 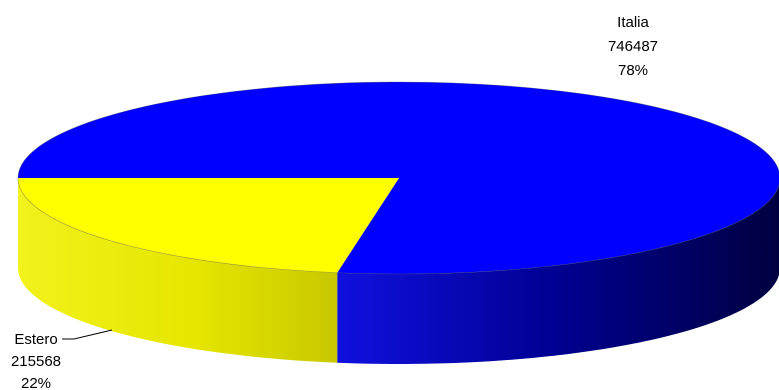 What do you see at coordinates (208, 225) in the screenshot?
I see `slice-top-estero` at bounding box center [208, 225].